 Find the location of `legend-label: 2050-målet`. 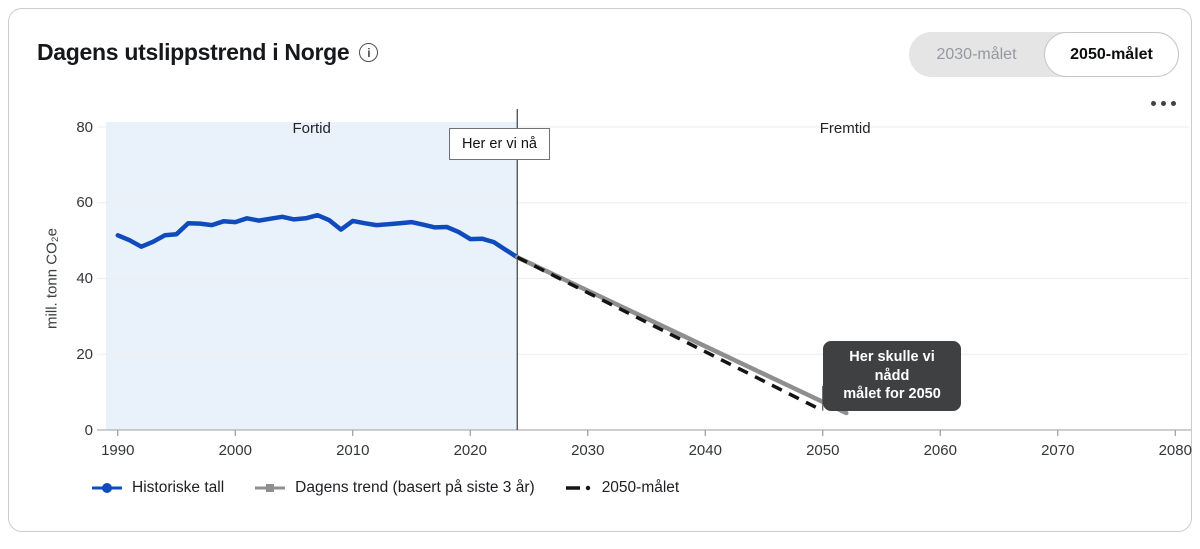

legend-label: 2050-målet is located at coordinates (640, 487).